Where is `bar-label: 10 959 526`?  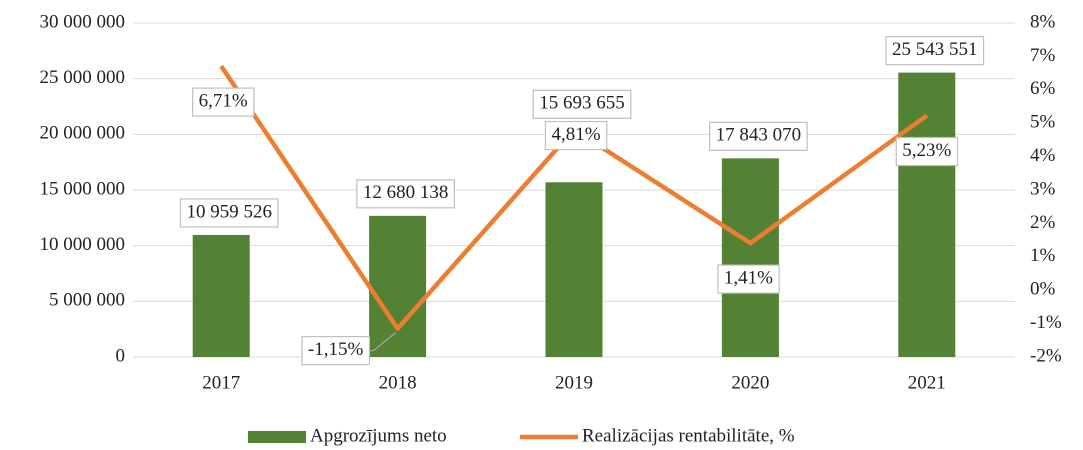 bar-label: 10 959 526 is located at coordinates (229, 211).